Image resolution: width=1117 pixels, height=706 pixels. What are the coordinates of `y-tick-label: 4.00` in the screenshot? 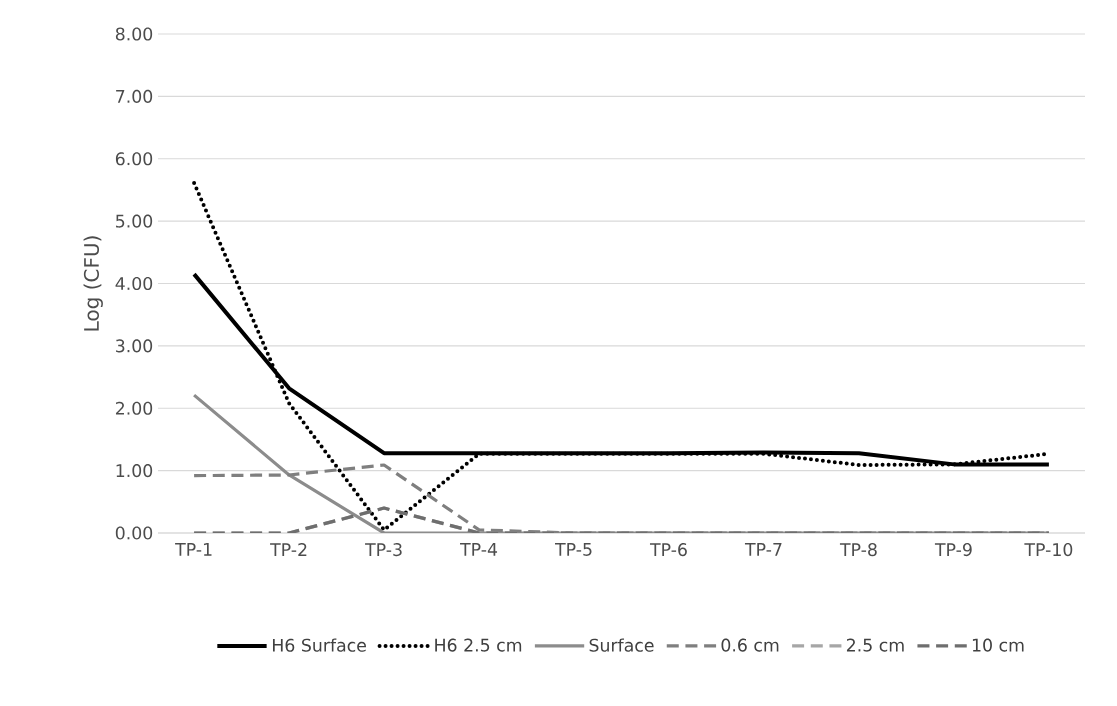 It's located at (134, 283).